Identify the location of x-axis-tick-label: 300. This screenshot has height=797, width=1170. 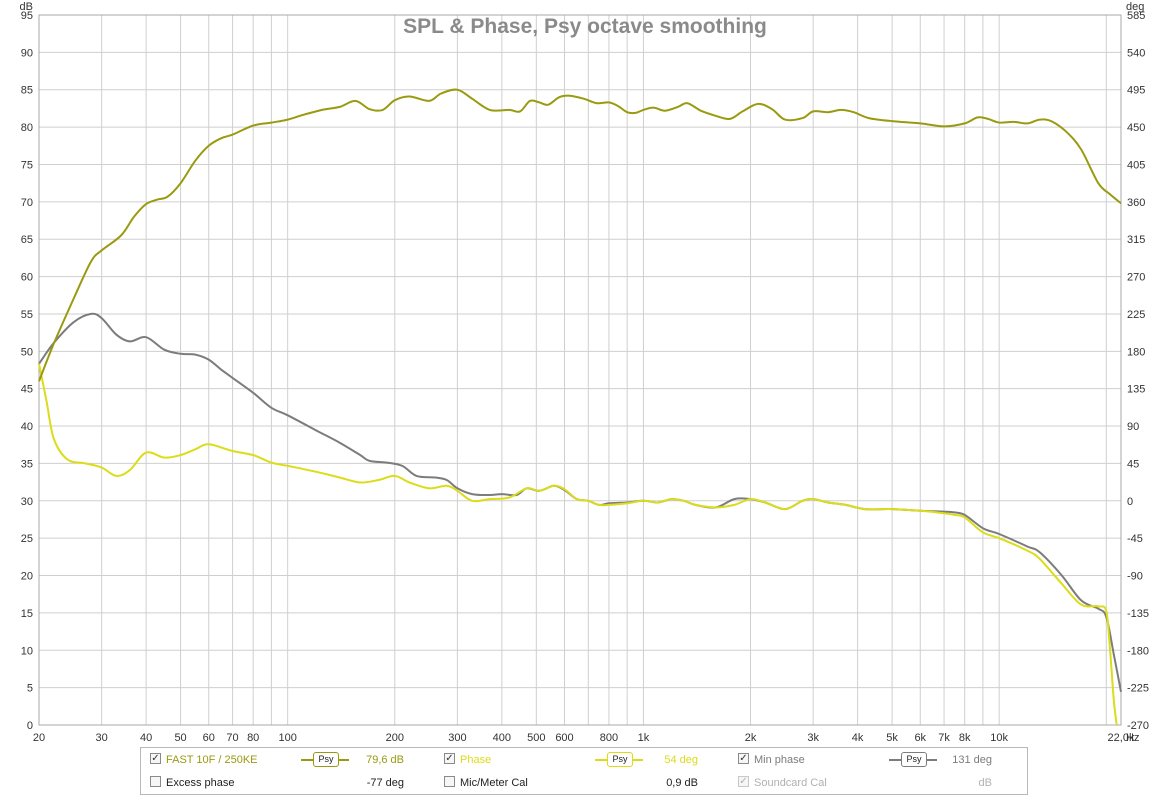
(457, 738).